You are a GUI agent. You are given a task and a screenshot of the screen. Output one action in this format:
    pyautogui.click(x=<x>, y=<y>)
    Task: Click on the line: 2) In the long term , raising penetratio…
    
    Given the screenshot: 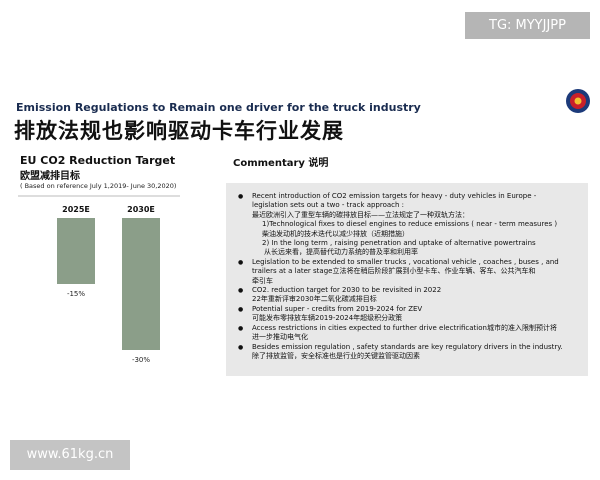 What is the action you would take?
    pyautogui.click(x=399, y=243)
    